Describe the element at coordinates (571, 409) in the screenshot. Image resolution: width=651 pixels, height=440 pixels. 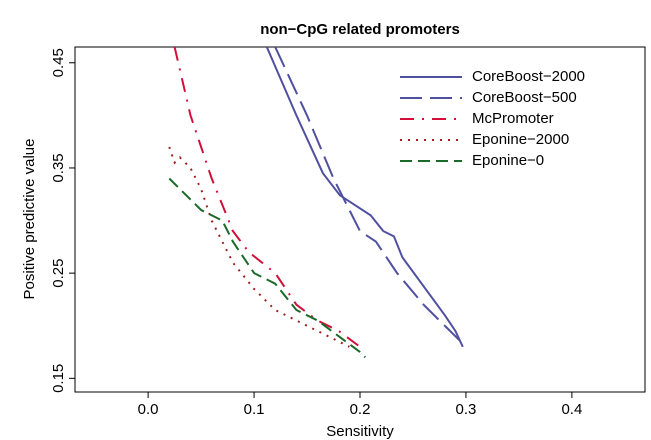
I see `x-tick-label: 0.4` at that location.